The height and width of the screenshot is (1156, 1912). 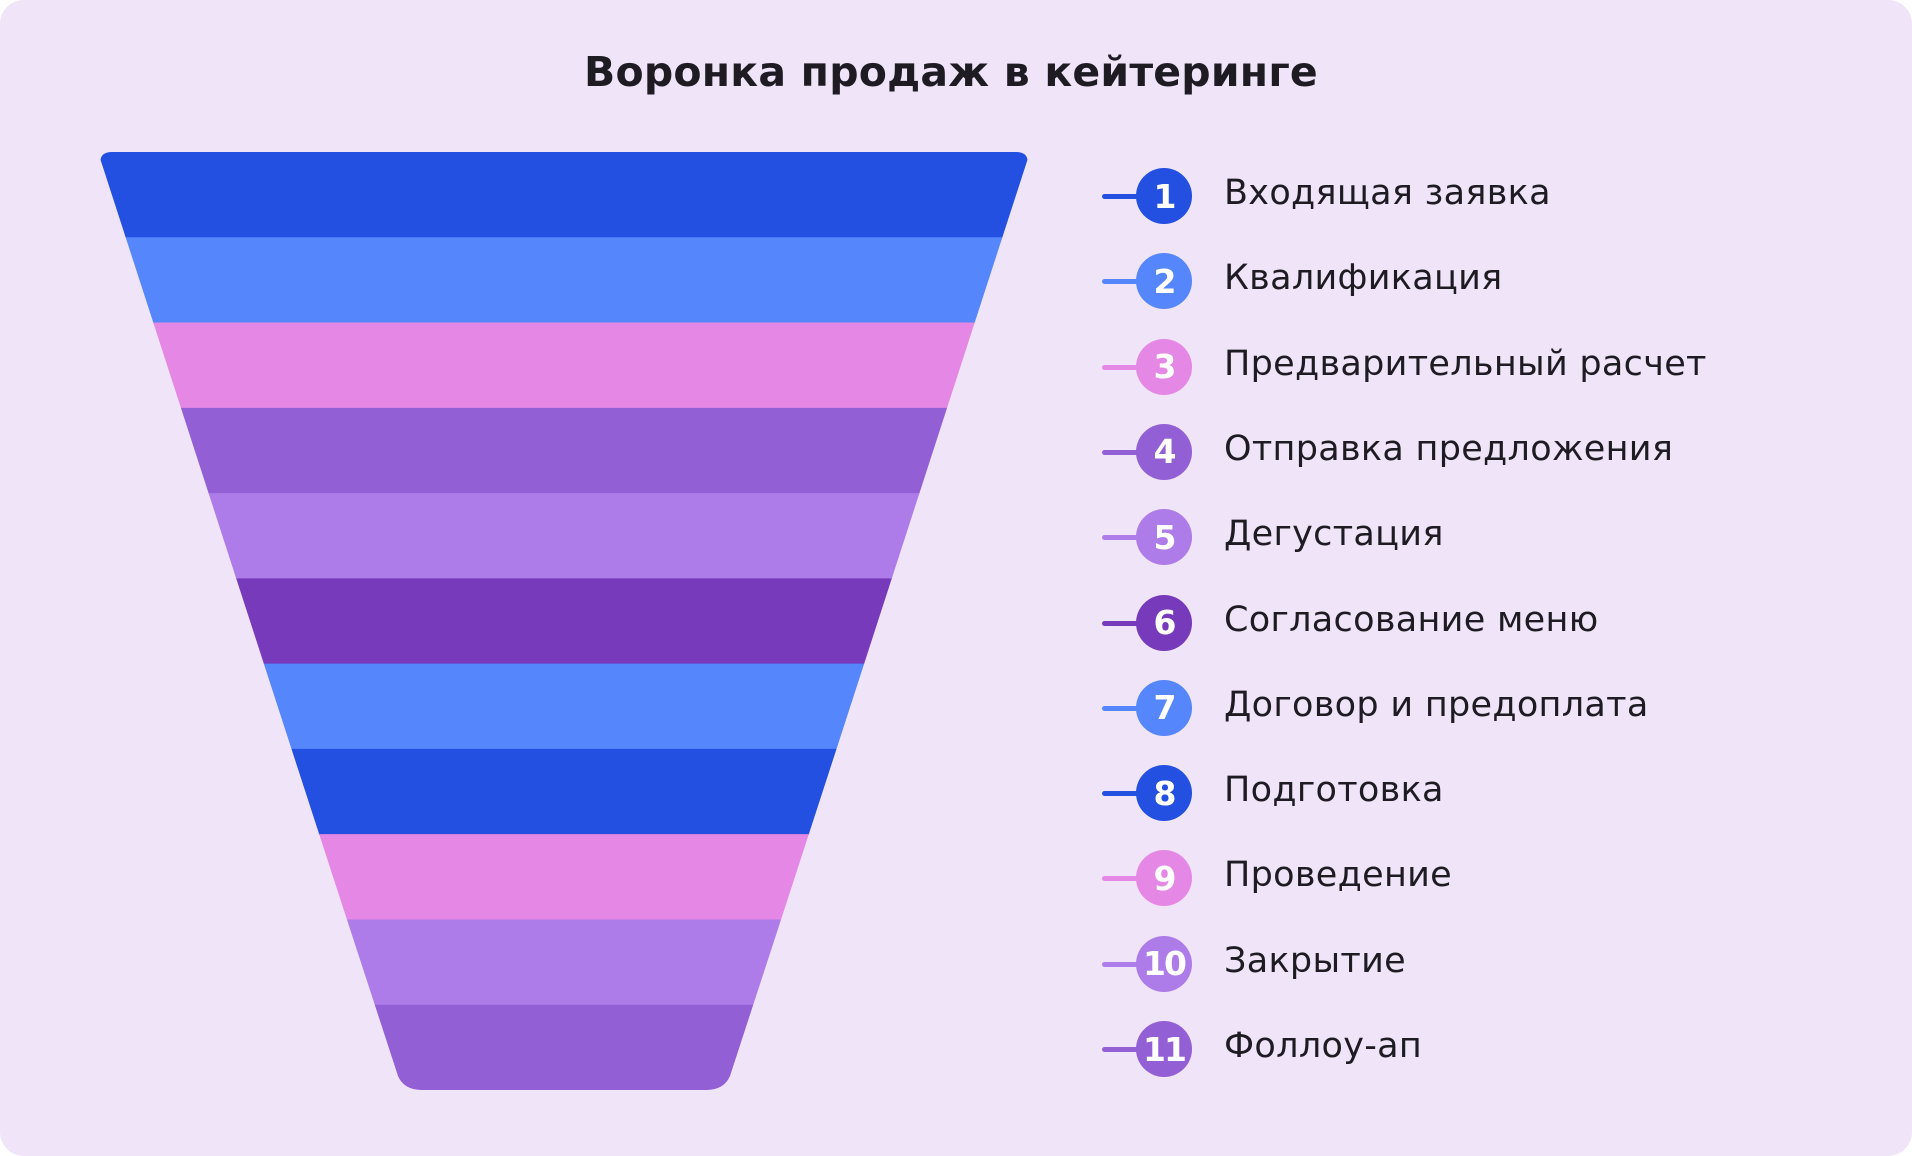 What do you see at coordinates (951, 72) in the screenshot?
I see `diagram-title: Воронка продаж в кейтеринге` at bounding box center [951, 72].